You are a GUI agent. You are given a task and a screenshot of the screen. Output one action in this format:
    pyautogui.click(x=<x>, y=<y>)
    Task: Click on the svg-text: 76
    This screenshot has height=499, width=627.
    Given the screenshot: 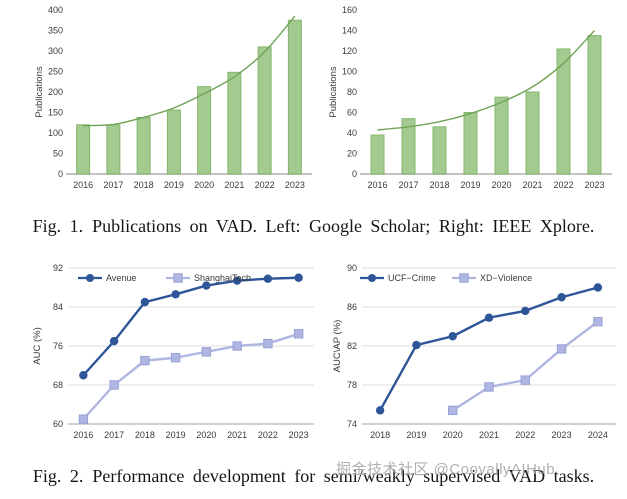 What is the action you would take?
    pyautogui.click(x=58, y=346)
    